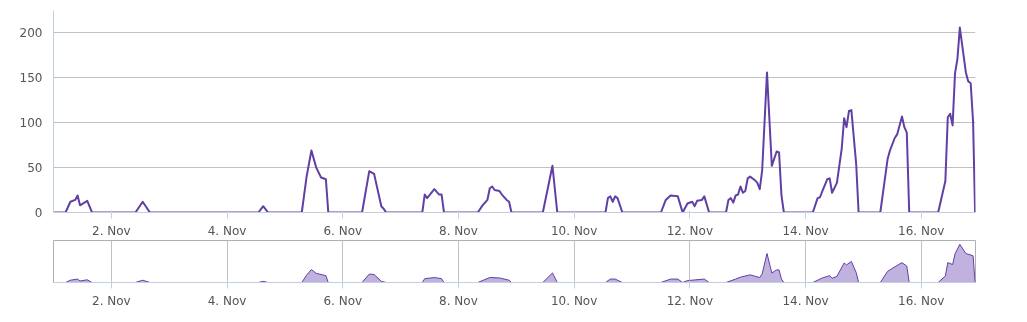 This screenshot has width=1027, height=322. I want to click on y-tick-label: 0, so click(38, 213).